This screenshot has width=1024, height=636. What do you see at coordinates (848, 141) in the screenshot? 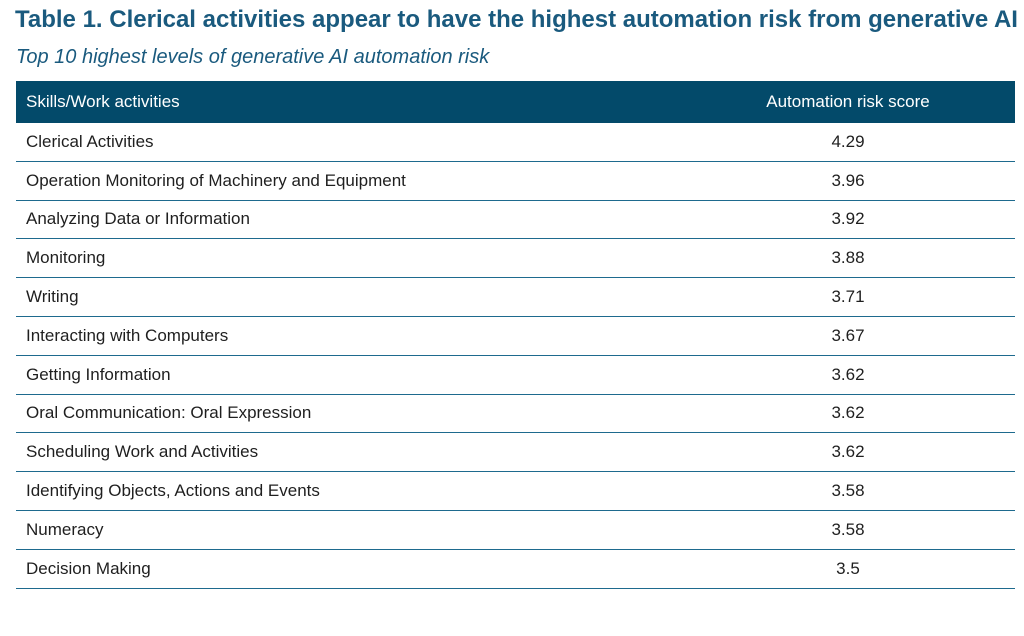
I see `cell-score: 4.29` at bounding box center [848, 141].